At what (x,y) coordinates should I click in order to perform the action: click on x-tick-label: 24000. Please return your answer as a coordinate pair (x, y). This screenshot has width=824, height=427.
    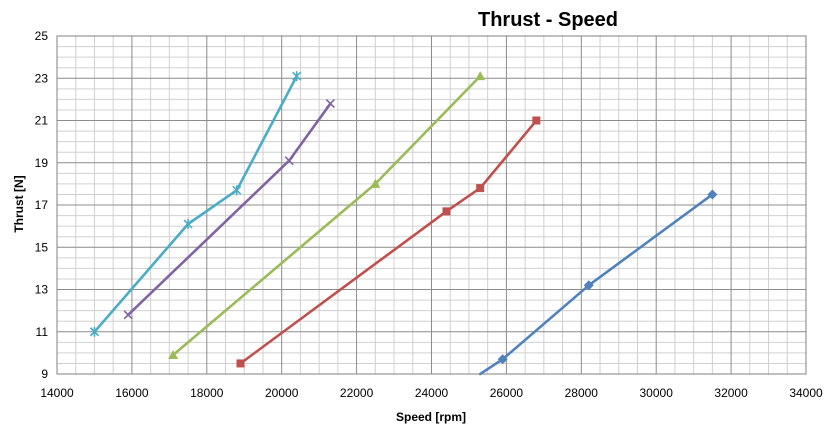
    Looking at the image, I should click on (432, 393).